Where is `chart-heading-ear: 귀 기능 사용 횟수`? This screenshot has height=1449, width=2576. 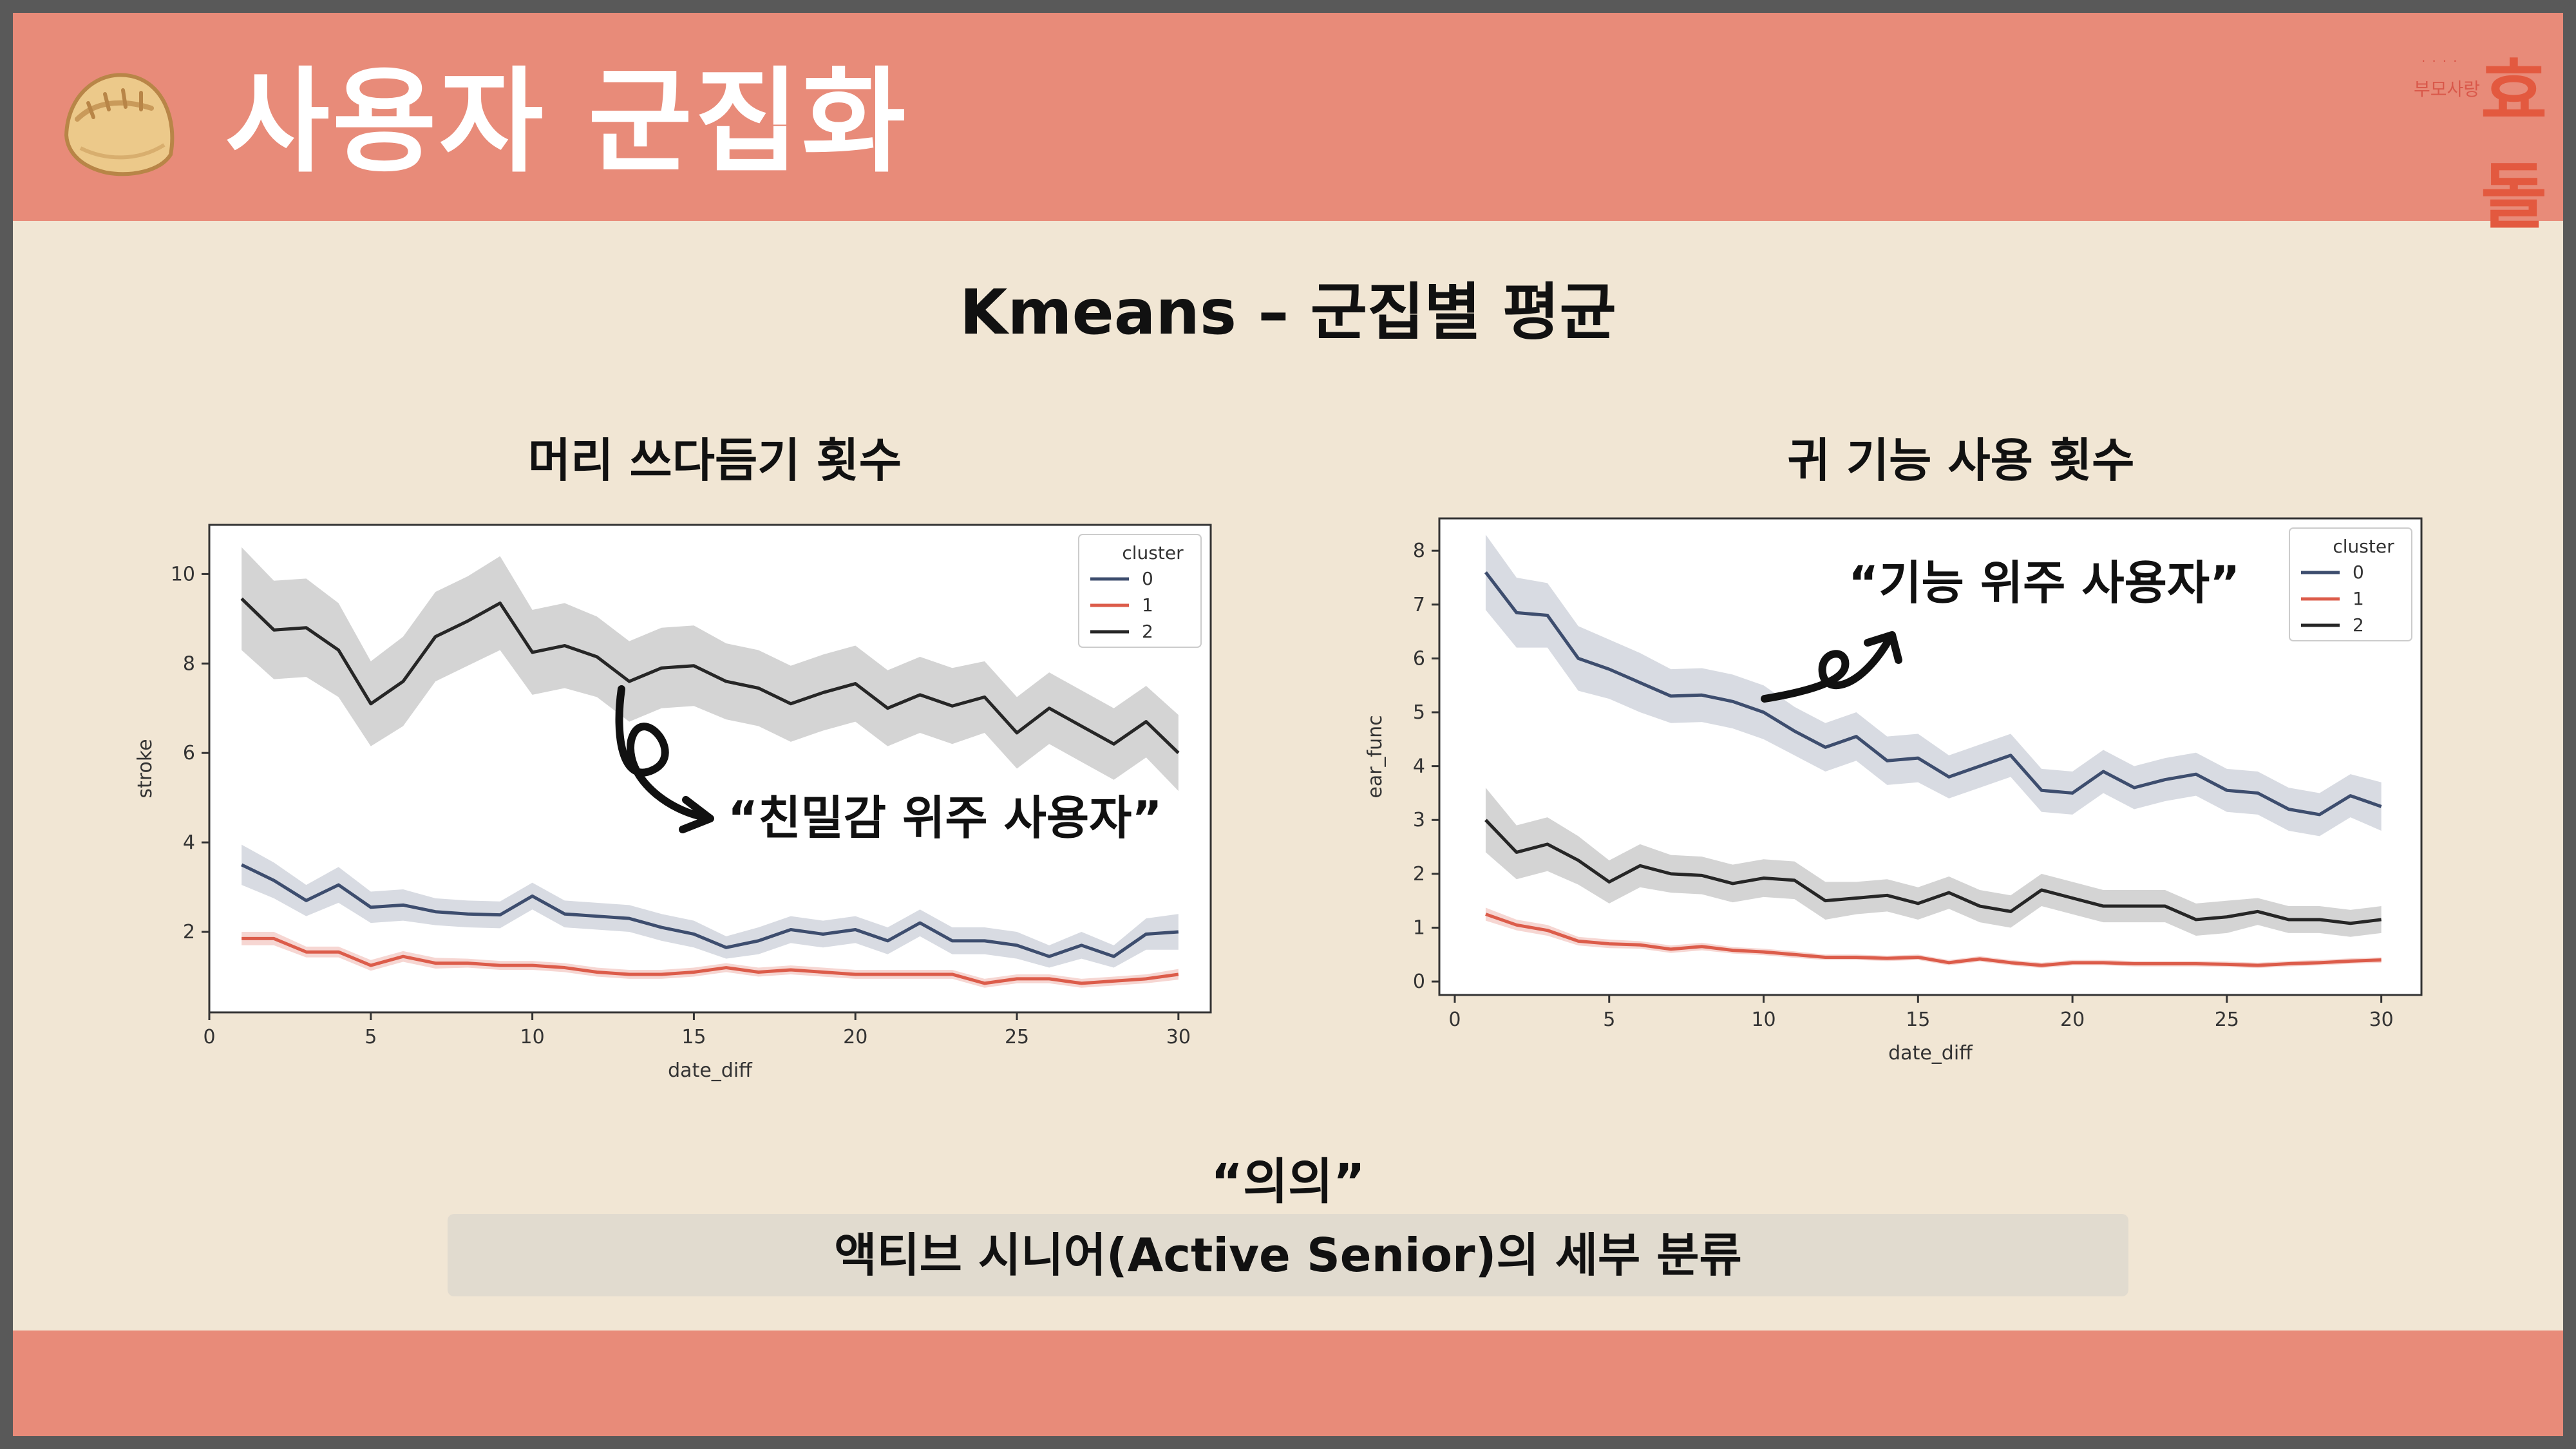
chart-heading-ear: 귀 기능 사용 횟수 is located at coordinates (1961, 461).